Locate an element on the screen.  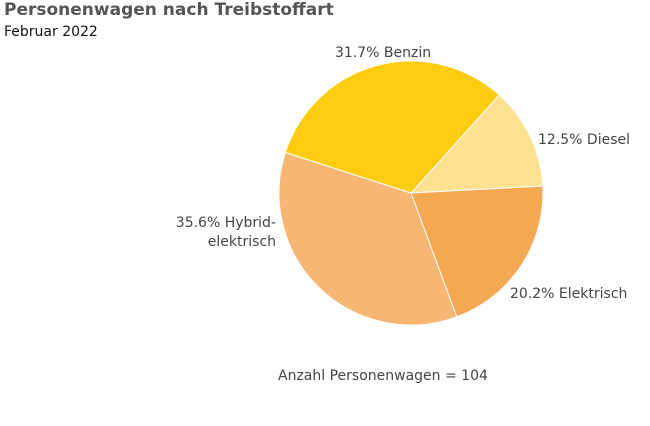
pie-slice-diesel is located at coordinates (476, 144).